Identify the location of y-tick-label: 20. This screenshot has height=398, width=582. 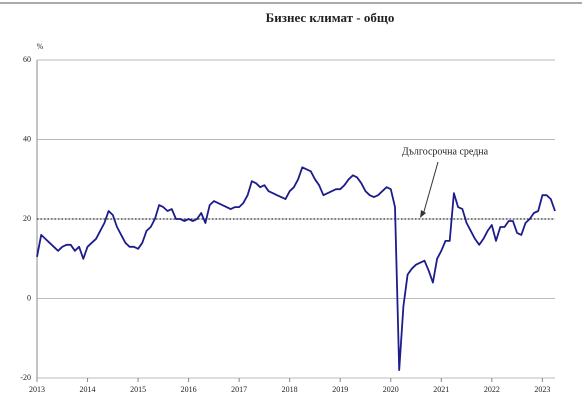
(27, 218).